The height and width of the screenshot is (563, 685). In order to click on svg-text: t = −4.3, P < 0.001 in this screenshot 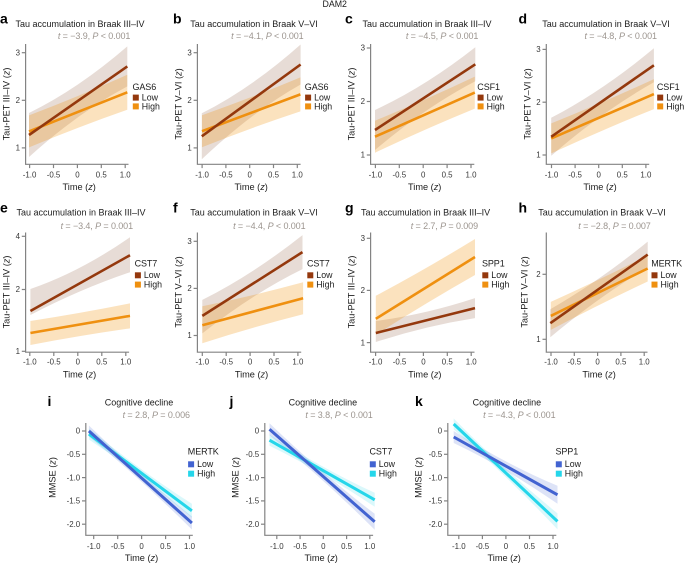, I will do `click(519, 415)`.